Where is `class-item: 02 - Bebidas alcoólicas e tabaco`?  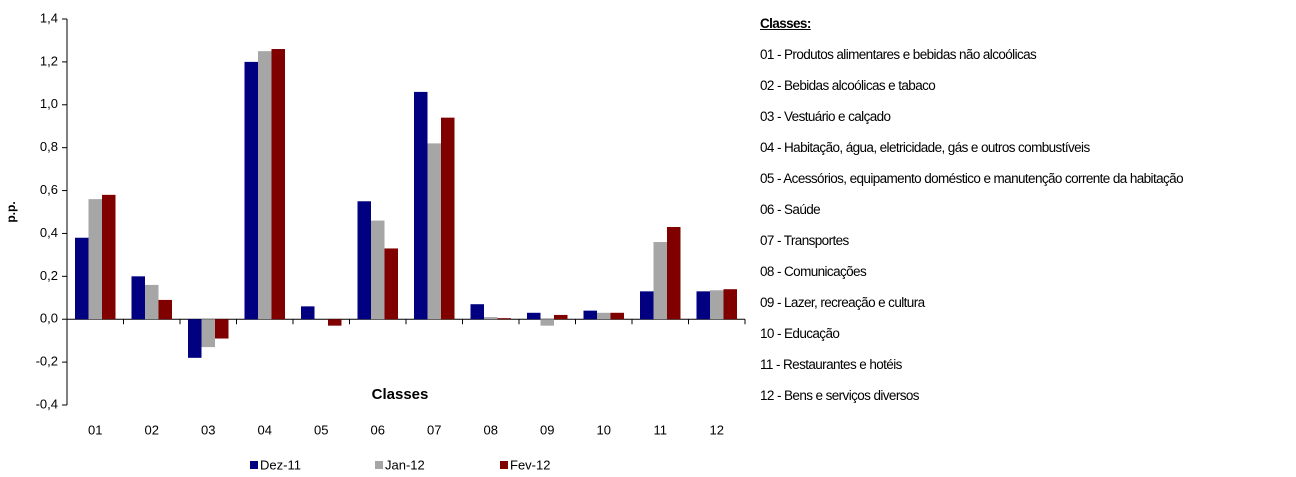 class-item: 02 - Bebidas alcoólicas e tabaco is located at coordinates (848, 85).